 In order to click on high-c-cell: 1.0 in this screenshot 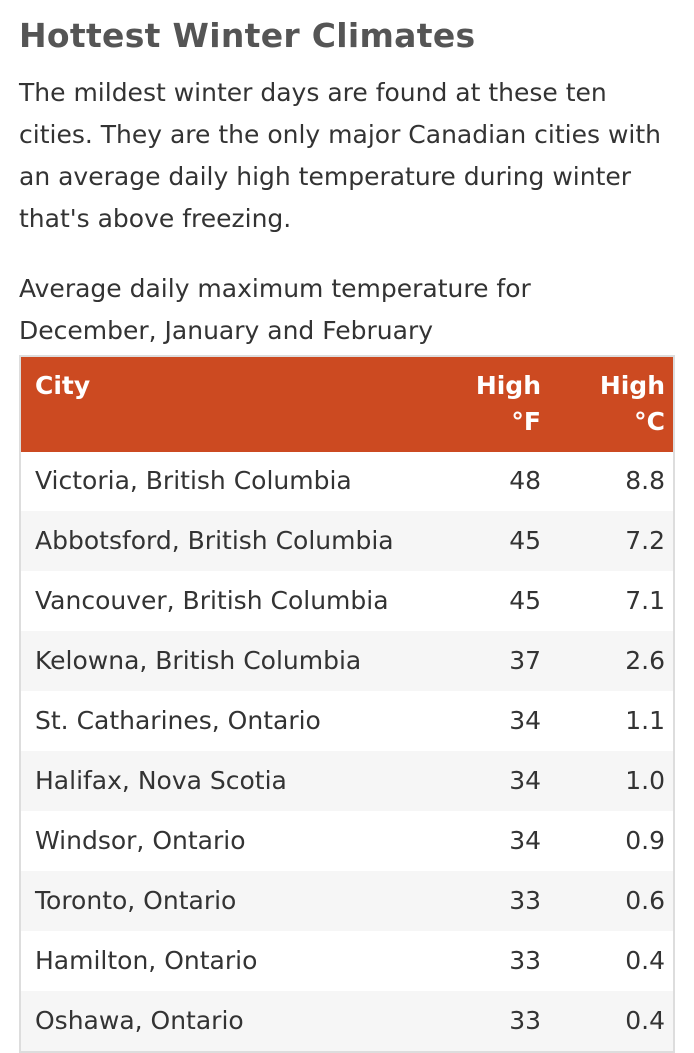, I will do `click(612, 781)`.